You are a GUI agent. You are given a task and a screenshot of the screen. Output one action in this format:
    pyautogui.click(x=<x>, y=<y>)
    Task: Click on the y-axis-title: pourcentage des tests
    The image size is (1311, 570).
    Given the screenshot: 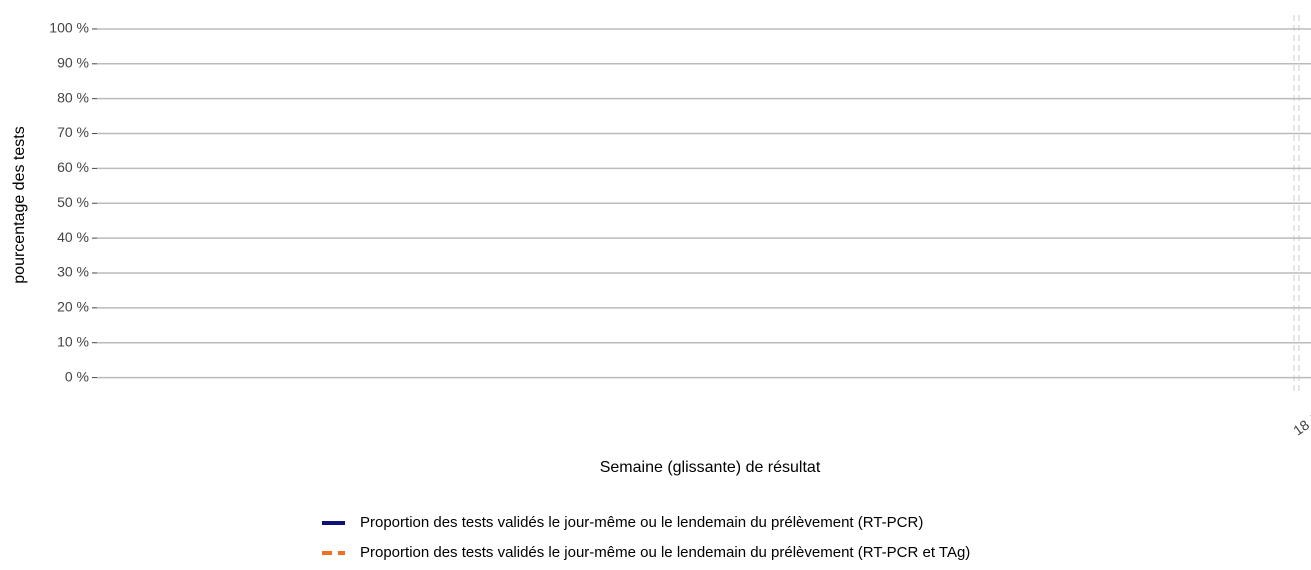 What is the action you would take?
    pyautogui.click(x=19, y=204)
    